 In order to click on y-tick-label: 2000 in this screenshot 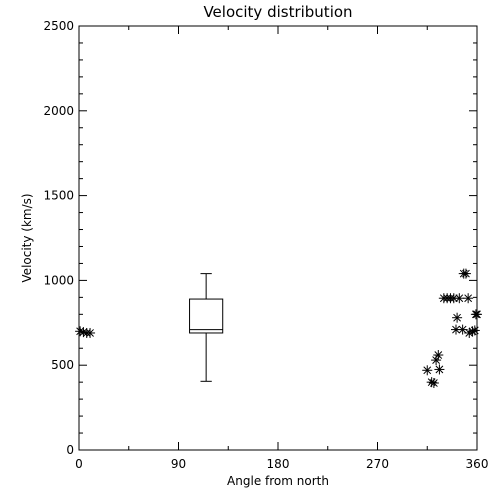, I will do `click(58, 111)`.